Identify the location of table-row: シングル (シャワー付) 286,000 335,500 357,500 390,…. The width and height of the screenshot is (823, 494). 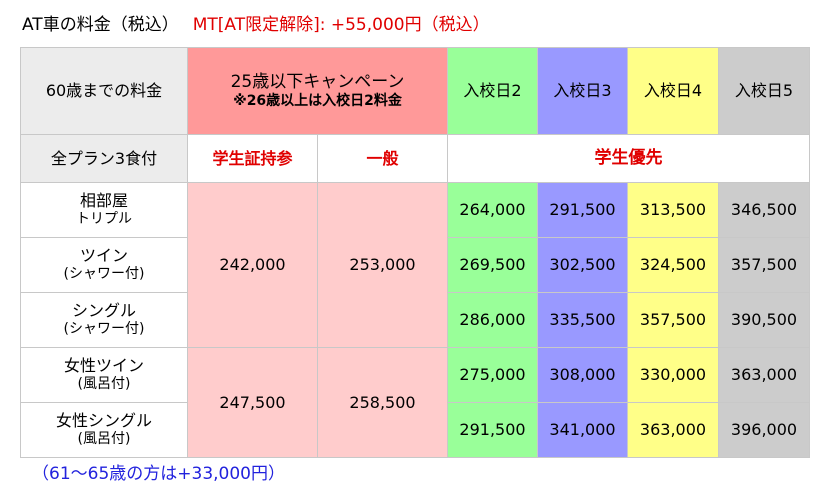
(415, 320).